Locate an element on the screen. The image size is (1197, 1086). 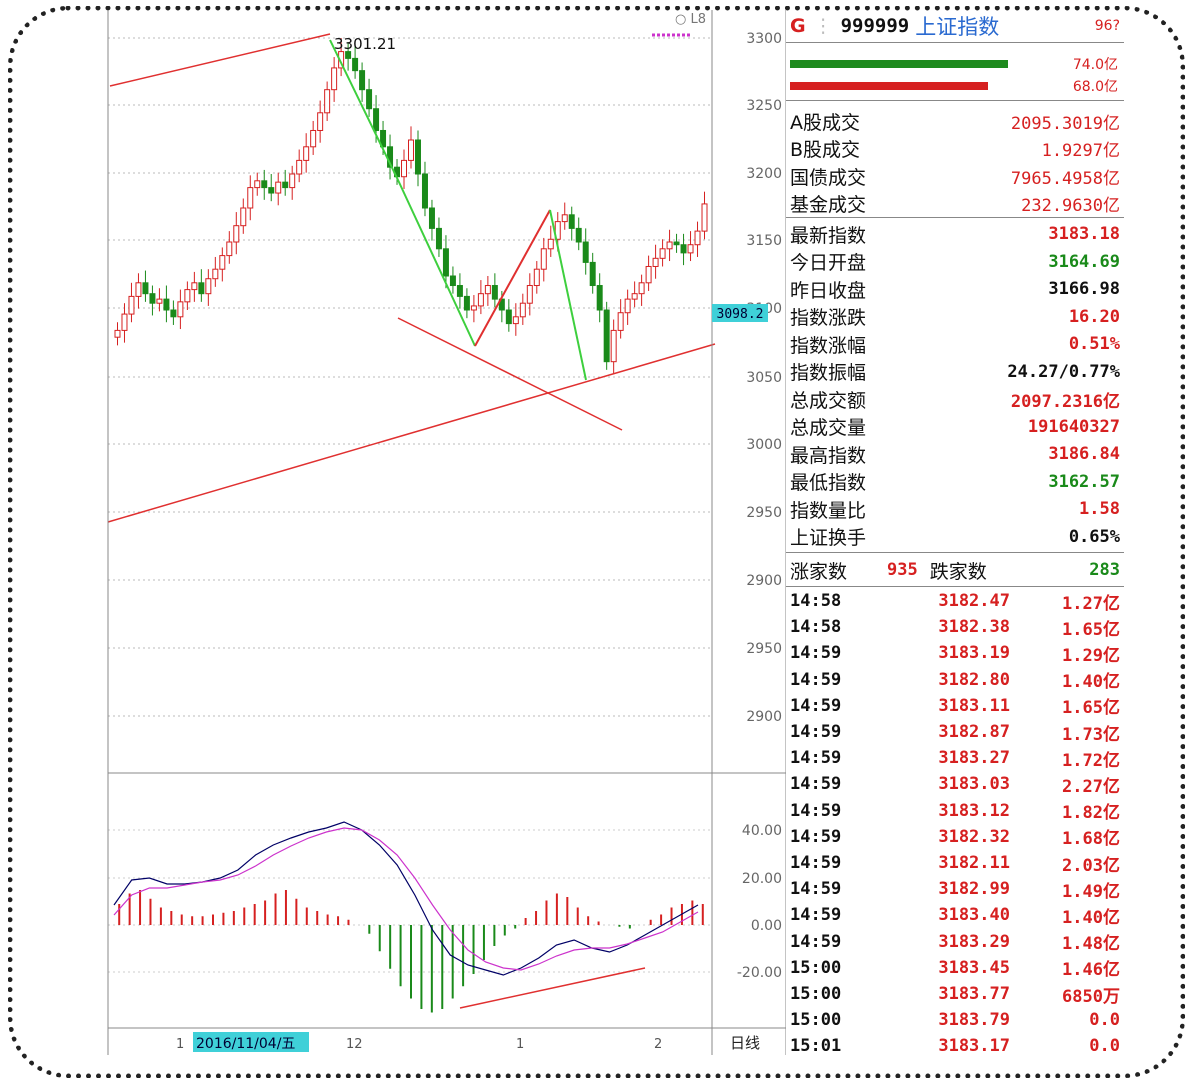
stat-row: 总成交量 191640327 is located at coordinates (955, 427).